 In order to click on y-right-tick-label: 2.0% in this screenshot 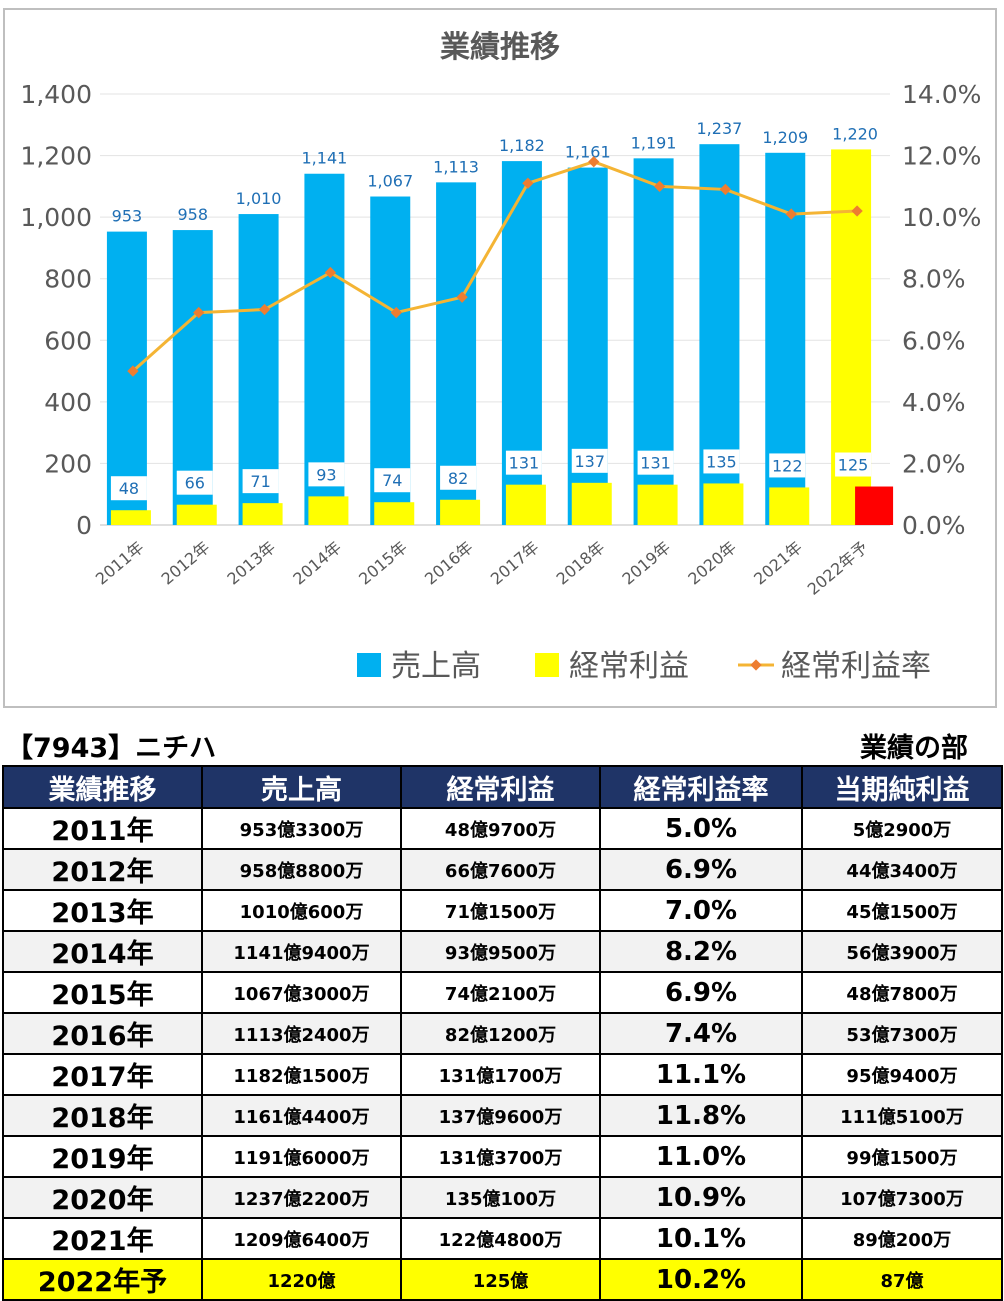, I will do `click(934, 463)`.